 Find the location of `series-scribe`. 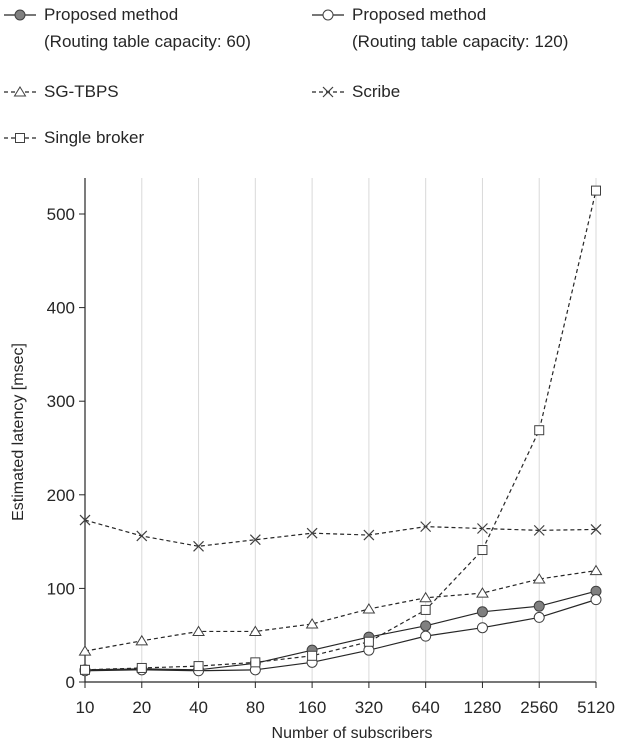

series-scribe is located at coordinates (340, 533).